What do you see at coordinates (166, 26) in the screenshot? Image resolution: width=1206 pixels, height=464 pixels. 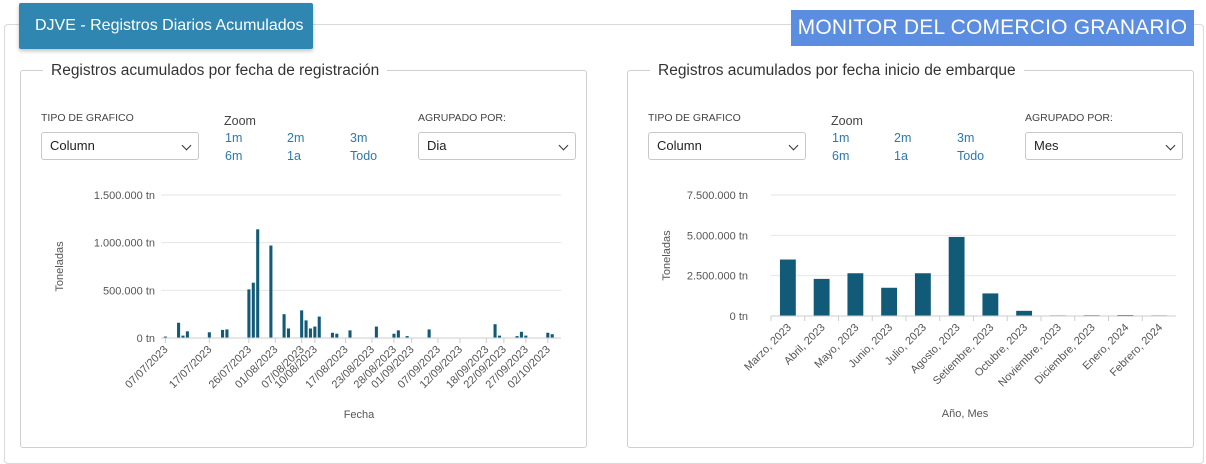 I see `panel-tab-header: DJVE - Registros Diarios Acumulados` at bounding box center [166, 26].